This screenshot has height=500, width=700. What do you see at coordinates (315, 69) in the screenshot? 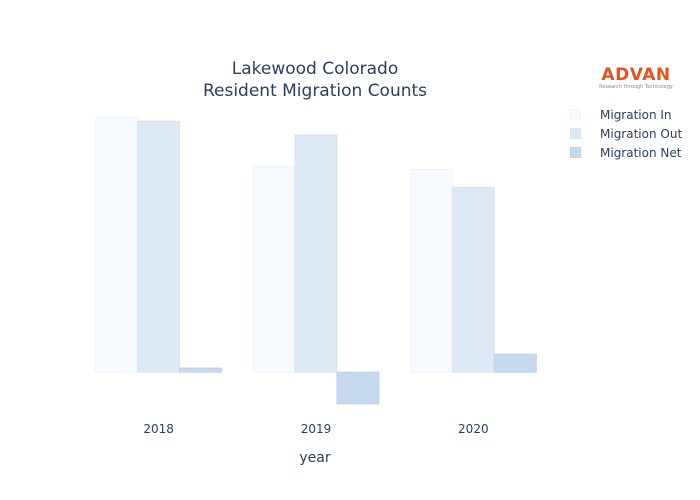
I see `chart-title-line-1: Lakewood Colorado` at bounding box center [315, 69].